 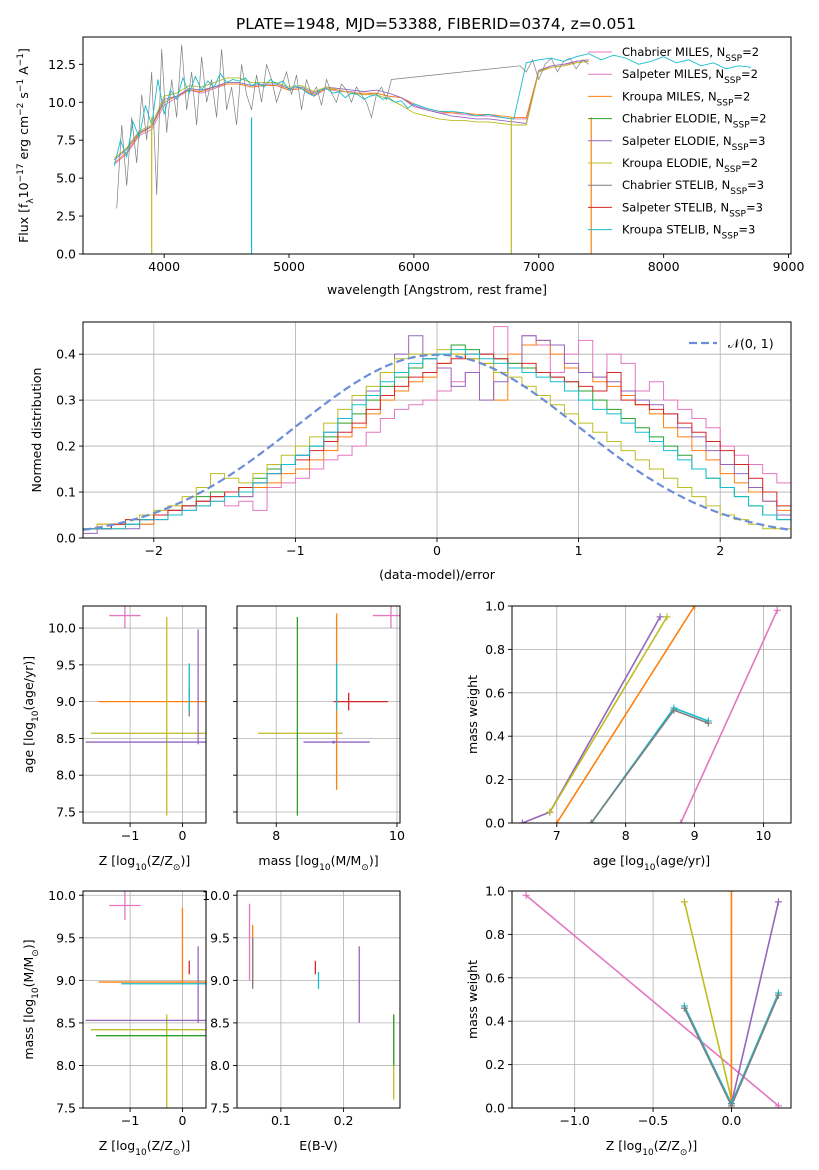 I want to click on legend-label: Salpeter MILES, NSSP=2, so click(x=690, y=76).